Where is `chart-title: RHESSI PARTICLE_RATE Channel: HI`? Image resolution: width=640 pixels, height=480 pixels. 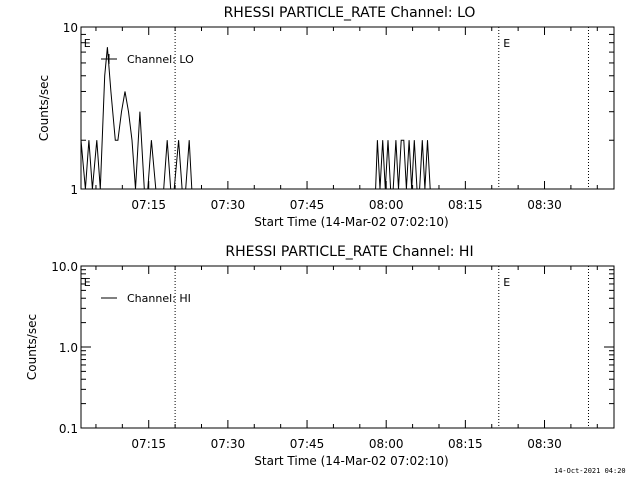 chart-title: RHESSI PARTICLE_RATE Channel: HI is located at coordinates (349, 252).